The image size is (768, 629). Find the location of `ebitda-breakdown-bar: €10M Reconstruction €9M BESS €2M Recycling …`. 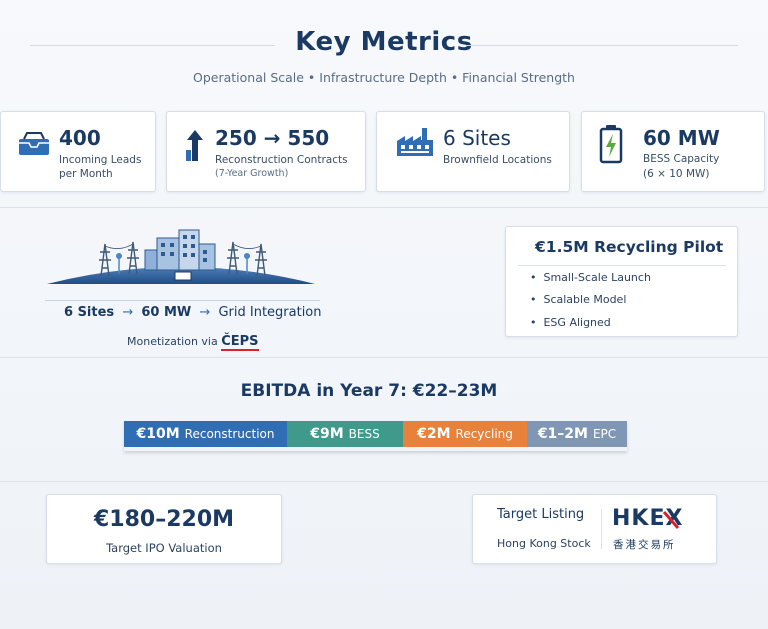

ebitda-breakdown-bar: €10M Reconstruction €9M BESS €2M Recycling … is located at coordinates (375, 436).